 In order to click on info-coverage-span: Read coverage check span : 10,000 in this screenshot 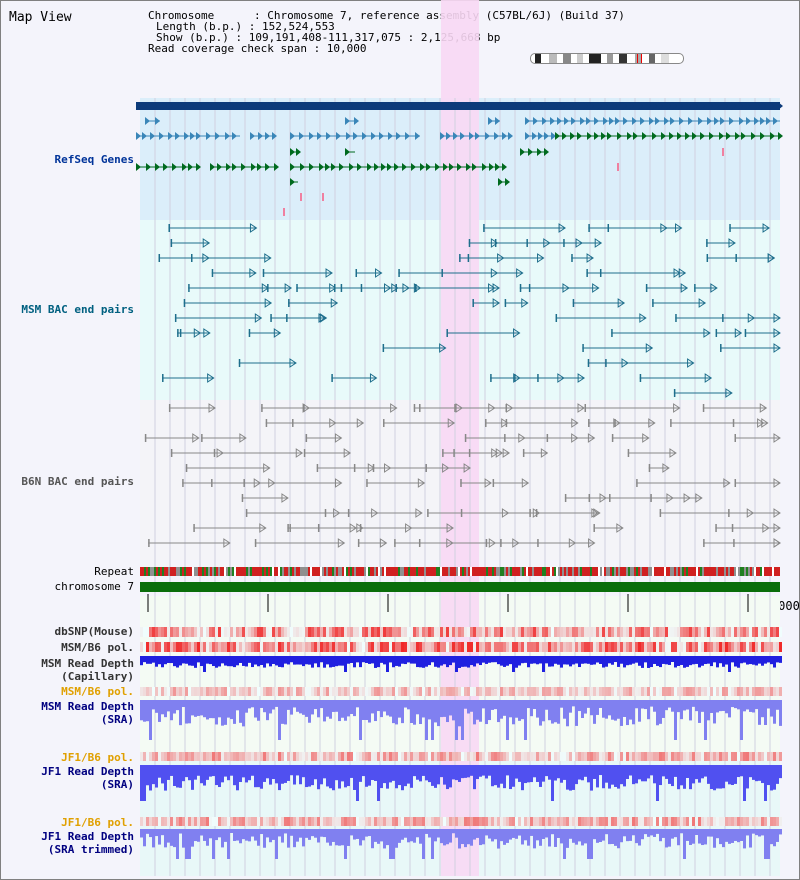, I will do `click(257, 48)`.